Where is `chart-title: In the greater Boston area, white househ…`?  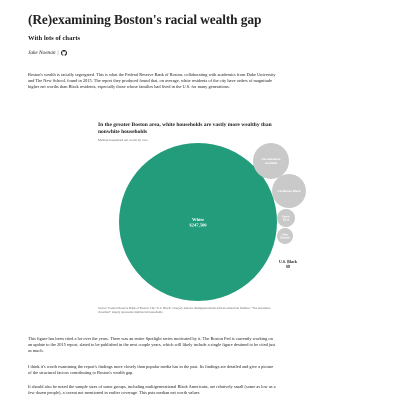 chart-title: In the greater Boston area, white househ… is located at coordinates (185, 128).